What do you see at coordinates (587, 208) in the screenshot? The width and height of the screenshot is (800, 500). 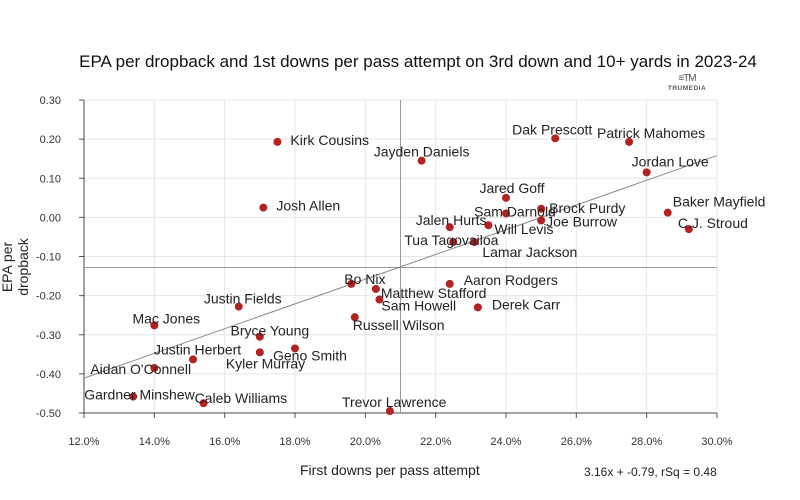 I see `point-label: Brock Purdy` at bounding box center [587, 208].